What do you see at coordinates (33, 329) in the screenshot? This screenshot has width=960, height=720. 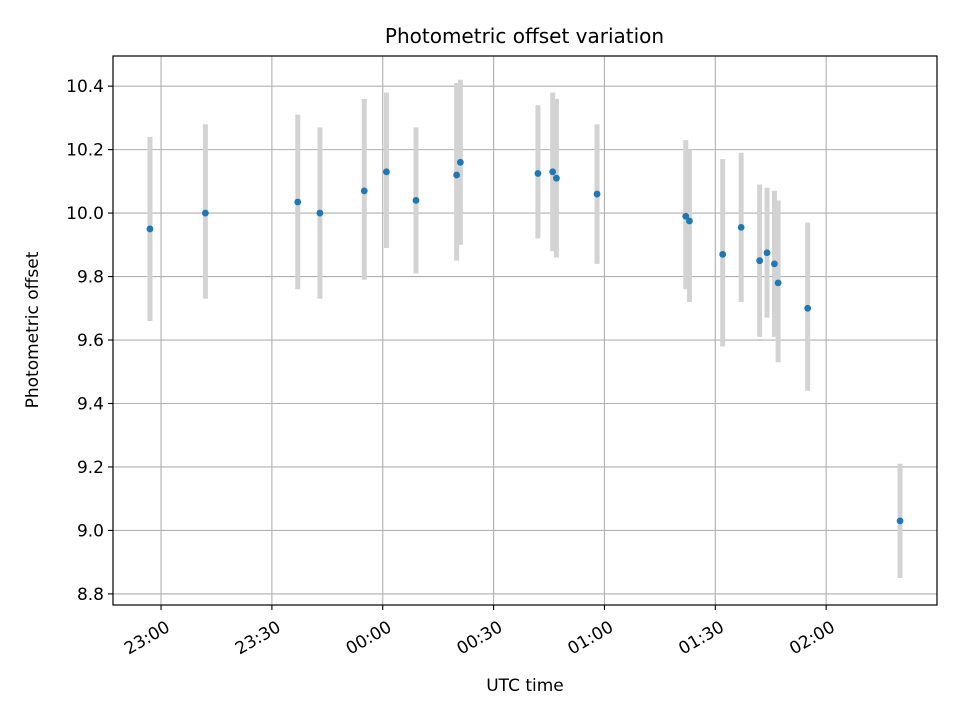 I see `y-axis-label: Photometric offset` at bounding box center [33, 329].